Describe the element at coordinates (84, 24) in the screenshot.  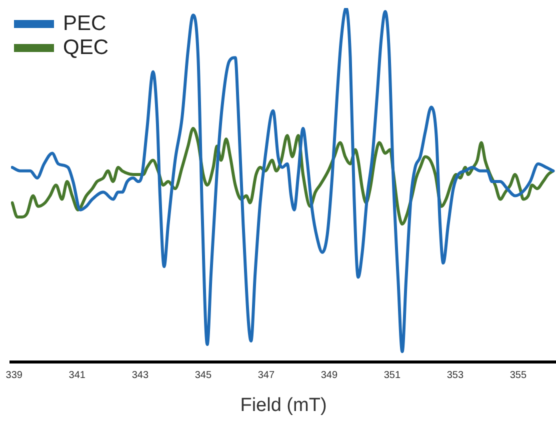
I see `legend-label: PEC` at that location.